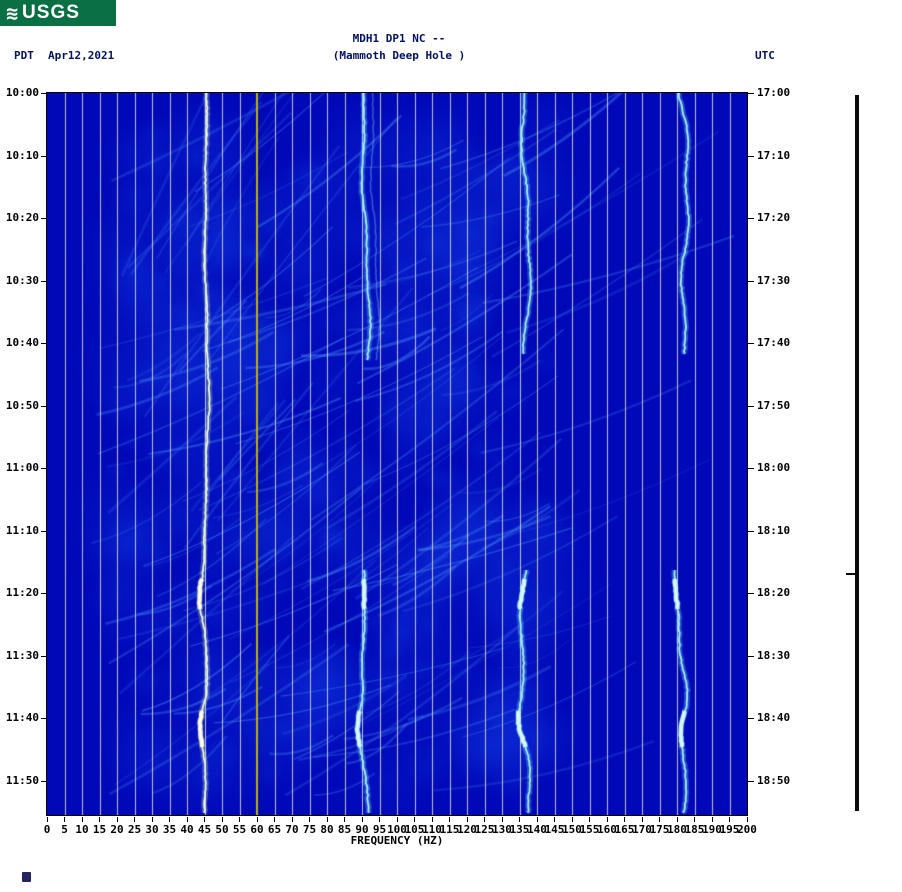 This screenshot has height=892, width=902. What do you see at coordinates (774, 530) in the screenshot?
I see `right-time-label: 18:10` at bounding box center [774, 530].